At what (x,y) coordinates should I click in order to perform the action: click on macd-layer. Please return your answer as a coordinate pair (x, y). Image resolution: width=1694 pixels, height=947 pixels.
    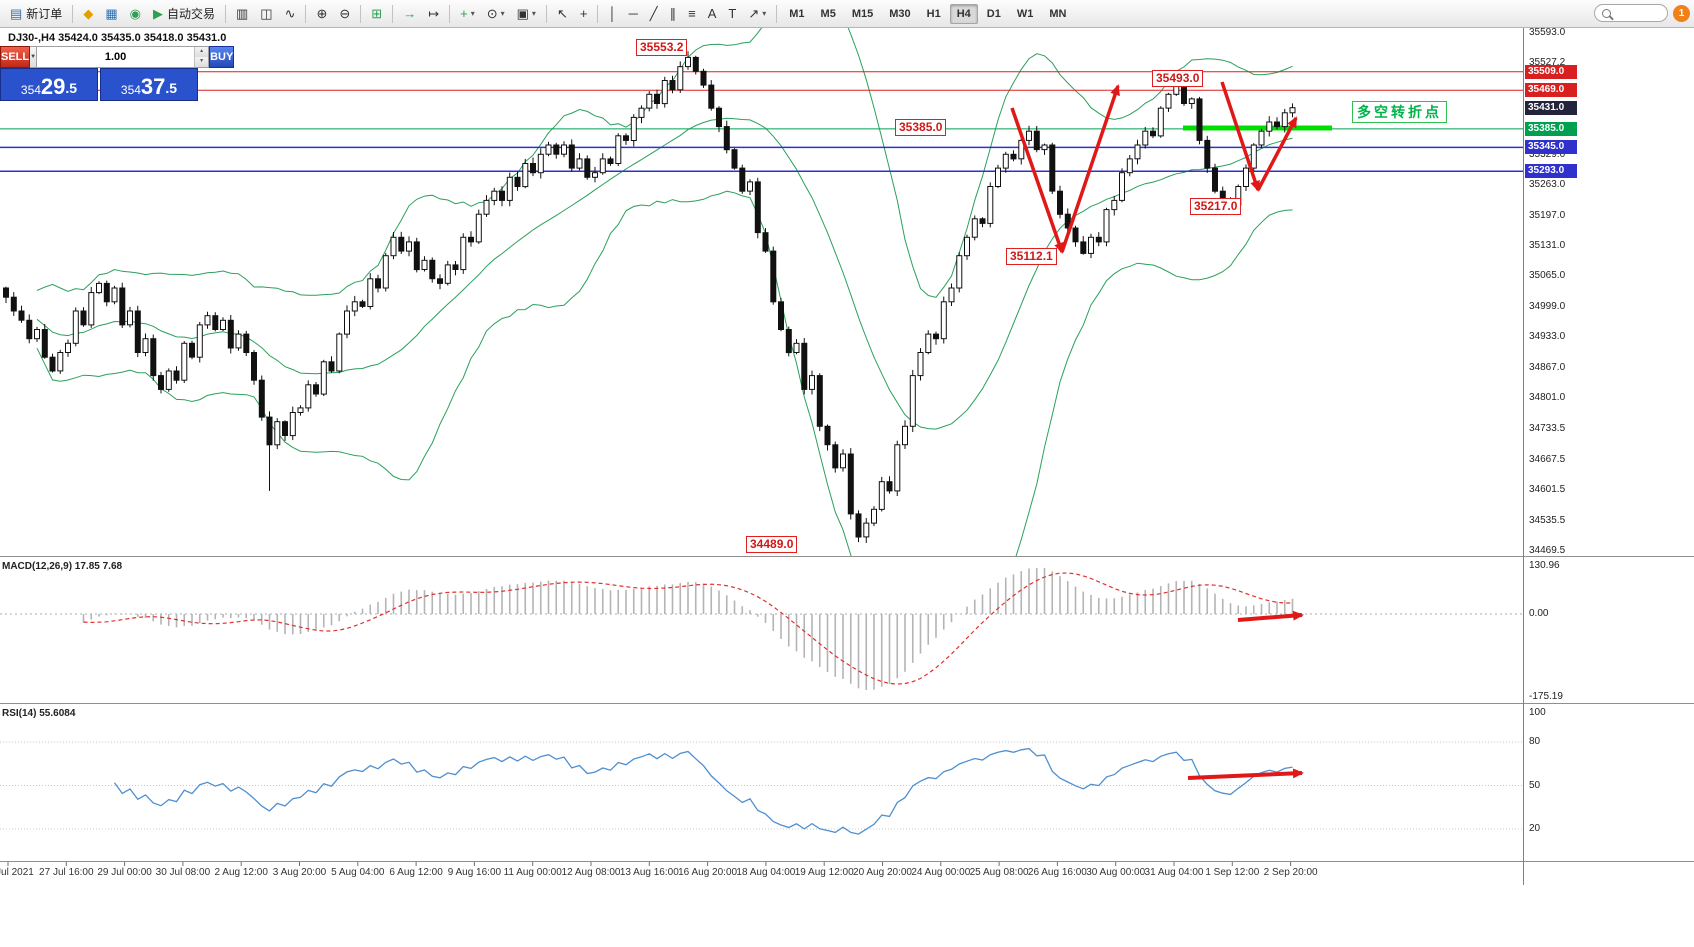
    Looking at the image, I should click on (761, 629).